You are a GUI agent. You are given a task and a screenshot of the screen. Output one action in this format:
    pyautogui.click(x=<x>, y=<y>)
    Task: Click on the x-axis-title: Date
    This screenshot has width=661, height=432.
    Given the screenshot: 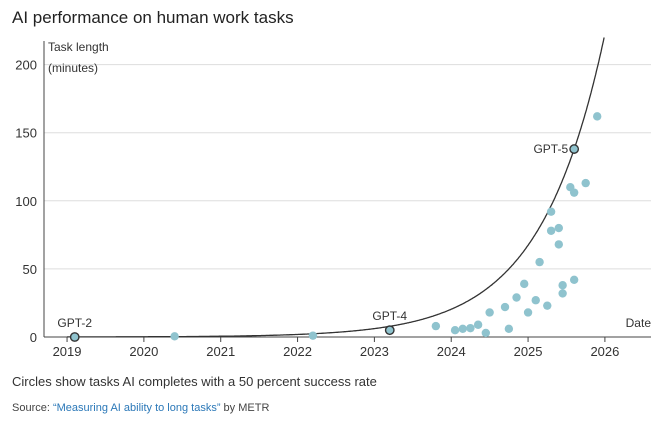 What is the action you would take?
    pyautogui.click(x=639, y=323)
    